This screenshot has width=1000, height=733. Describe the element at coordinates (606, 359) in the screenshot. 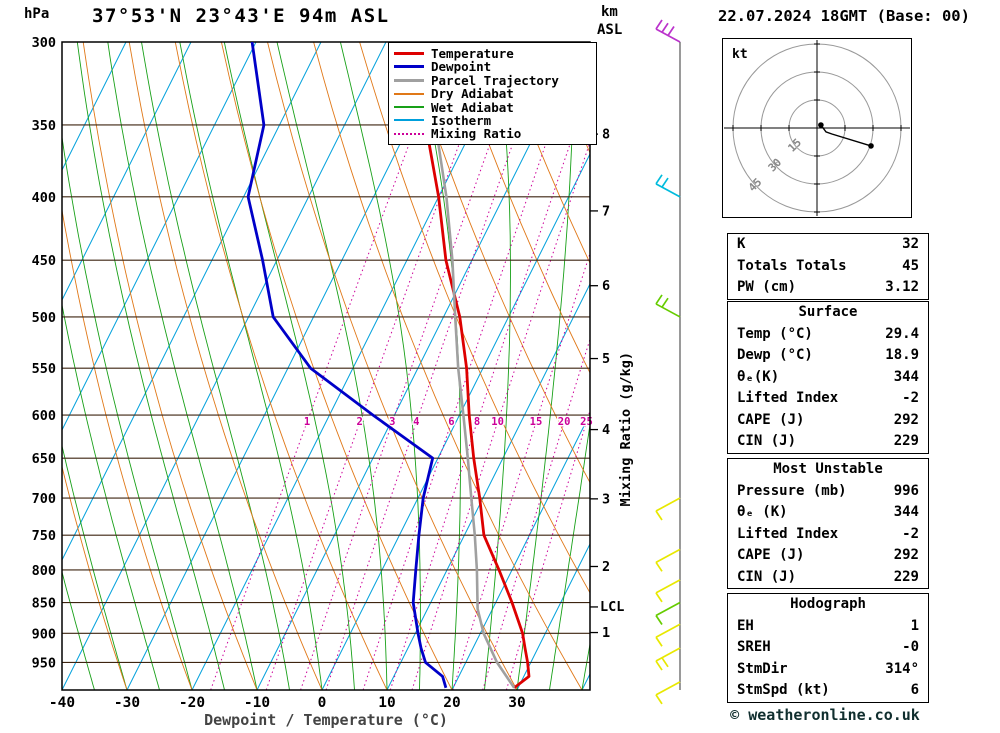

I see `svg-text: 5` at that location.